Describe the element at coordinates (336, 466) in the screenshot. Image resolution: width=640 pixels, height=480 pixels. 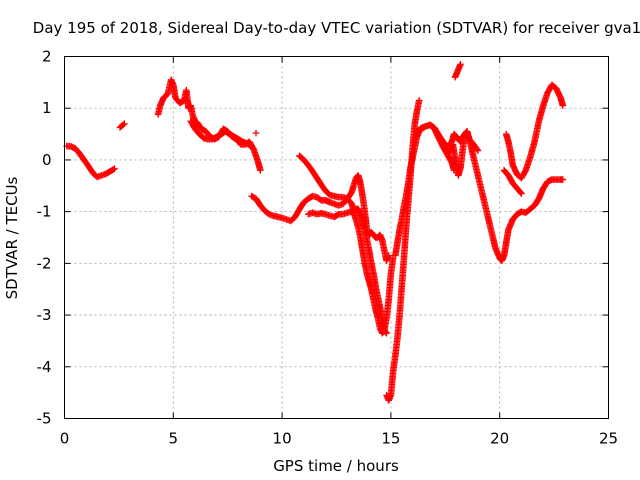
I see `x-axis-label: GPS time / hours` at that location.